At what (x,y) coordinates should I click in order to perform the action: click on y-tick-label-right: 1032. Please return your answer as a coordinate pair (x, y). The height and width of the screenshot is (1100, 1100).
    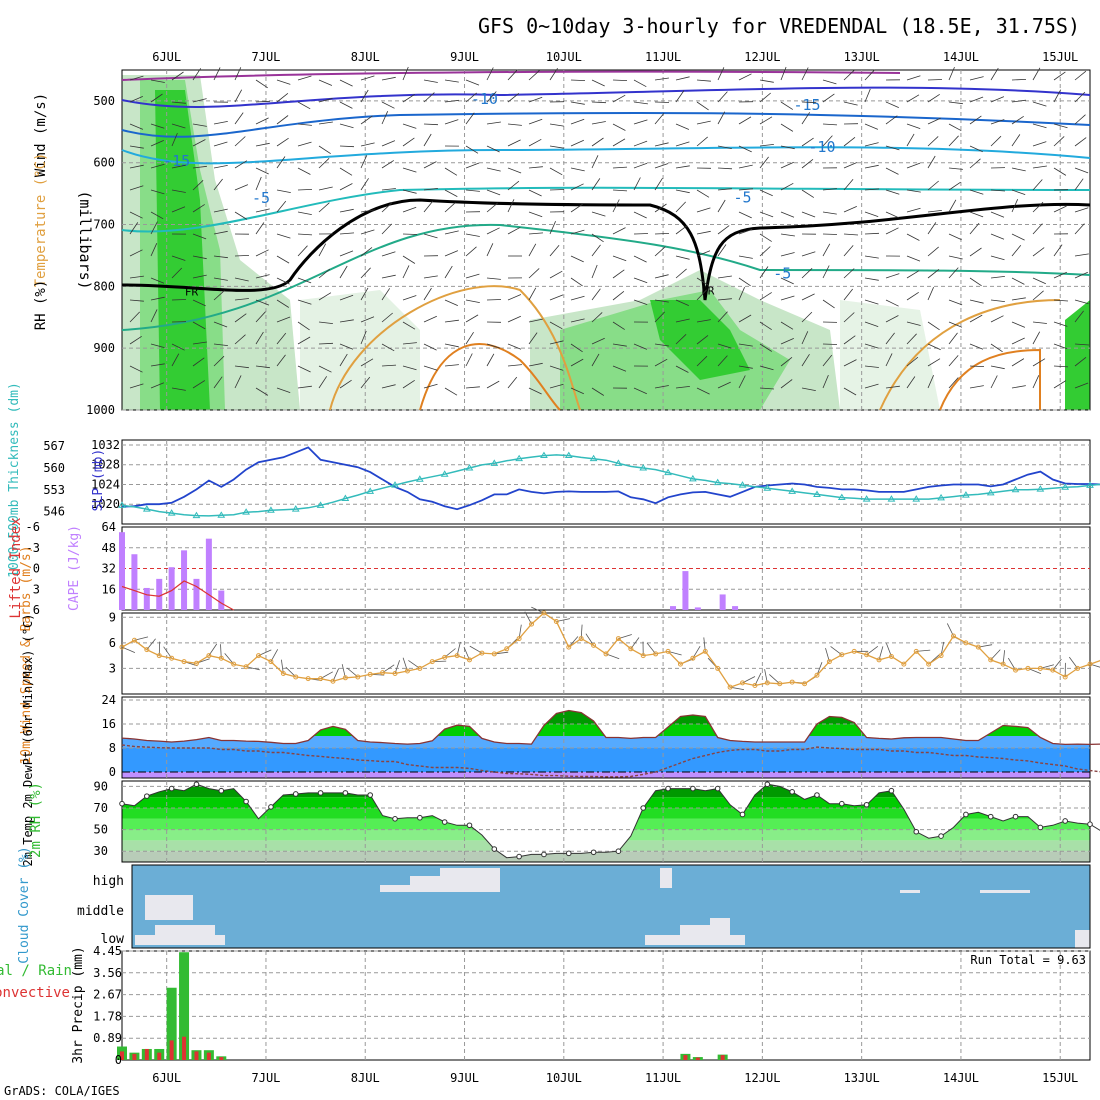
    Looking at the image, I should click on (105, 445).